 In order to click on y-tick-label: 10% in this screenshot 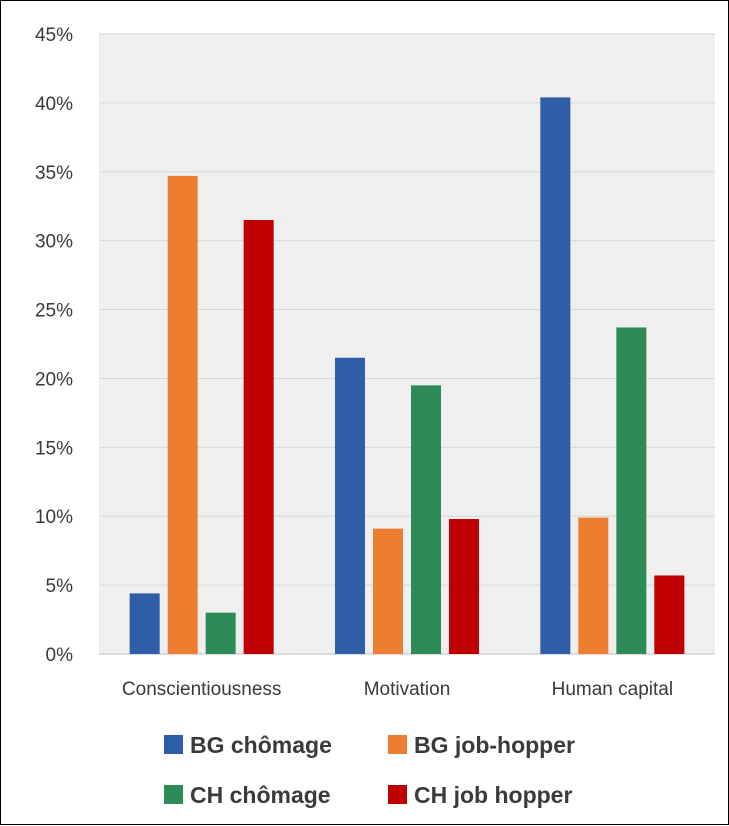, I will do `click(54, 517)`.